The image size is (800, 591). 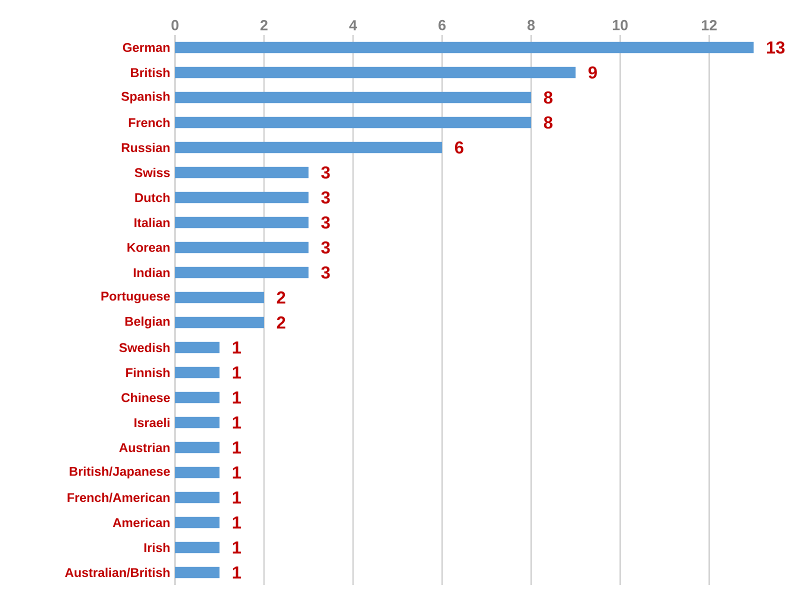 What do you see at coordinates (146, 147) in the screenshot?
I see `y-tick-label: Russian` at bounding box center [146, 147].